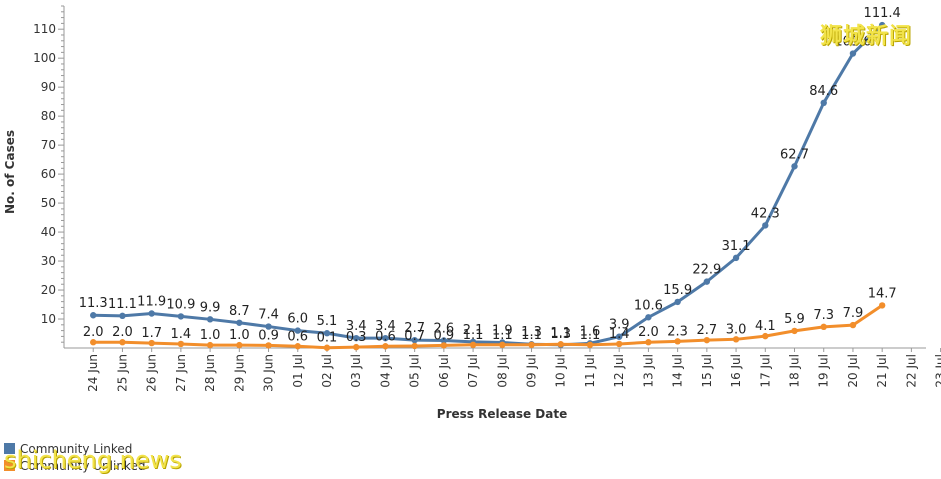  What do you see at coordinates (795, 371) in the screenshot?
I see `x-tick-label: 18 Jul` at bounding box center [795, 371].